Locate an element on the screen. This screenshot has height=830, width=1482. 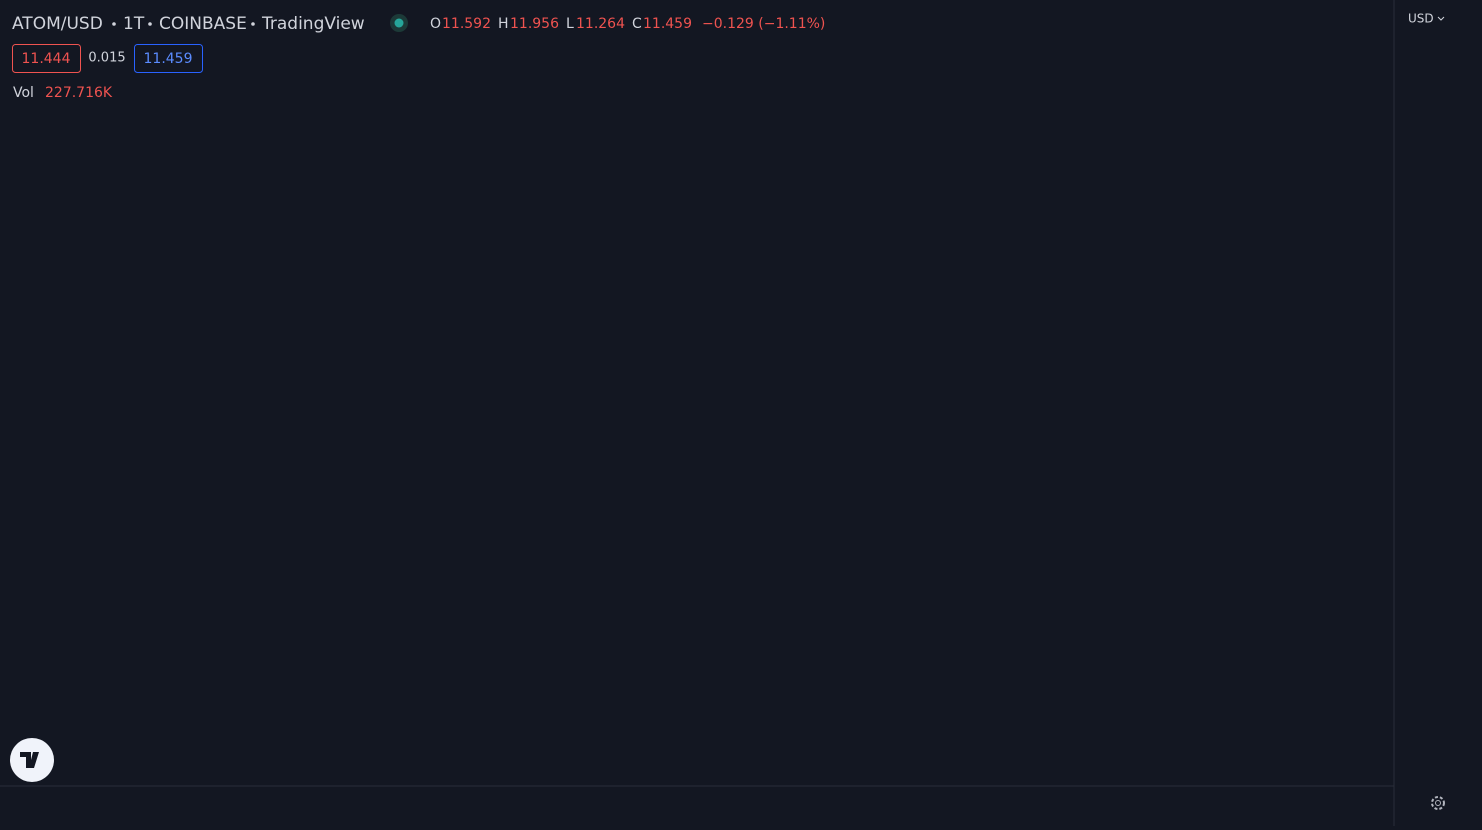
change: −0.129 (−1.11%) is located at coordinates (763, 24).